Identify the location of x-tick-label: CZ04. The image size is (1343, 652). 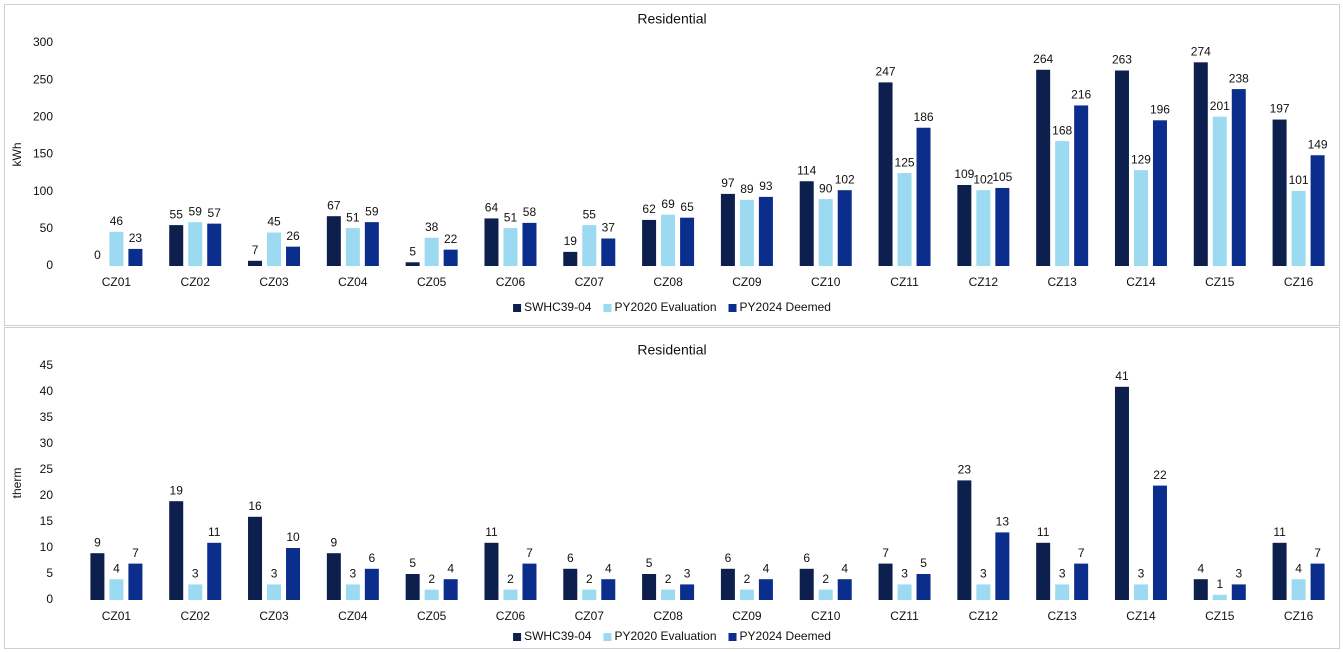
(353, 282).